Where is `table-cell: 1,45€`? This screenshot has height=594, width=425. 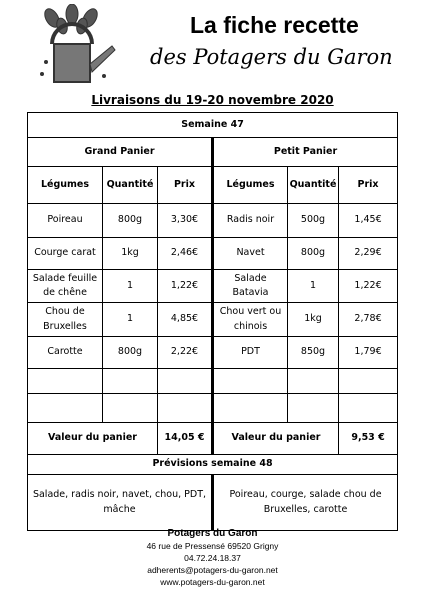 table-cell: 1,45€ is located at coordinates (368, 220).